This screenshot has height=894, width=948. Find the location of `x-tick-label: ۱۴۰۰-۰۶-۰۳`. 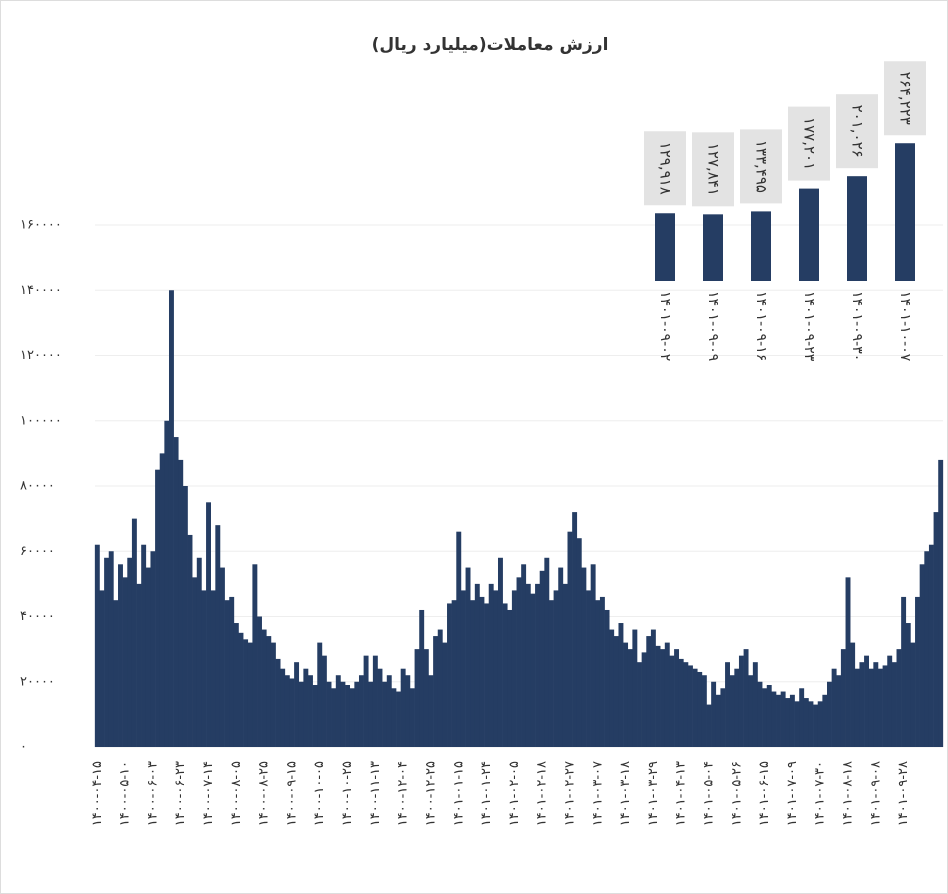

x-tick-label: ۱۴۰۰-۰۶-۰۳ is located at coordinates (152, 793).